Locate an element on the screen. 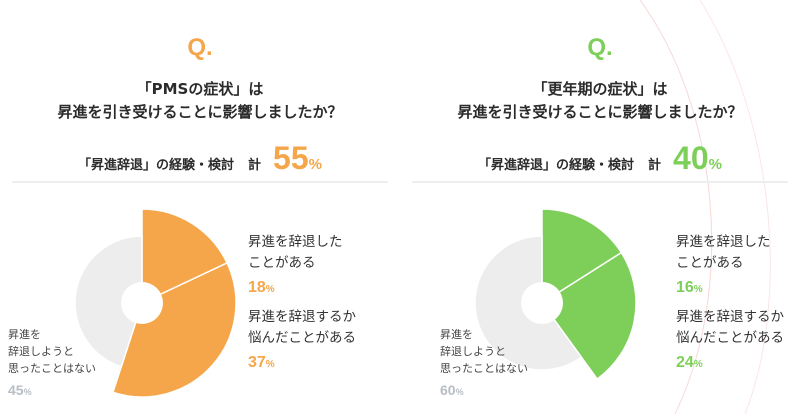 The image size is (800, 414). slice-value-declined: 18% is located at coordinates (261, 288).